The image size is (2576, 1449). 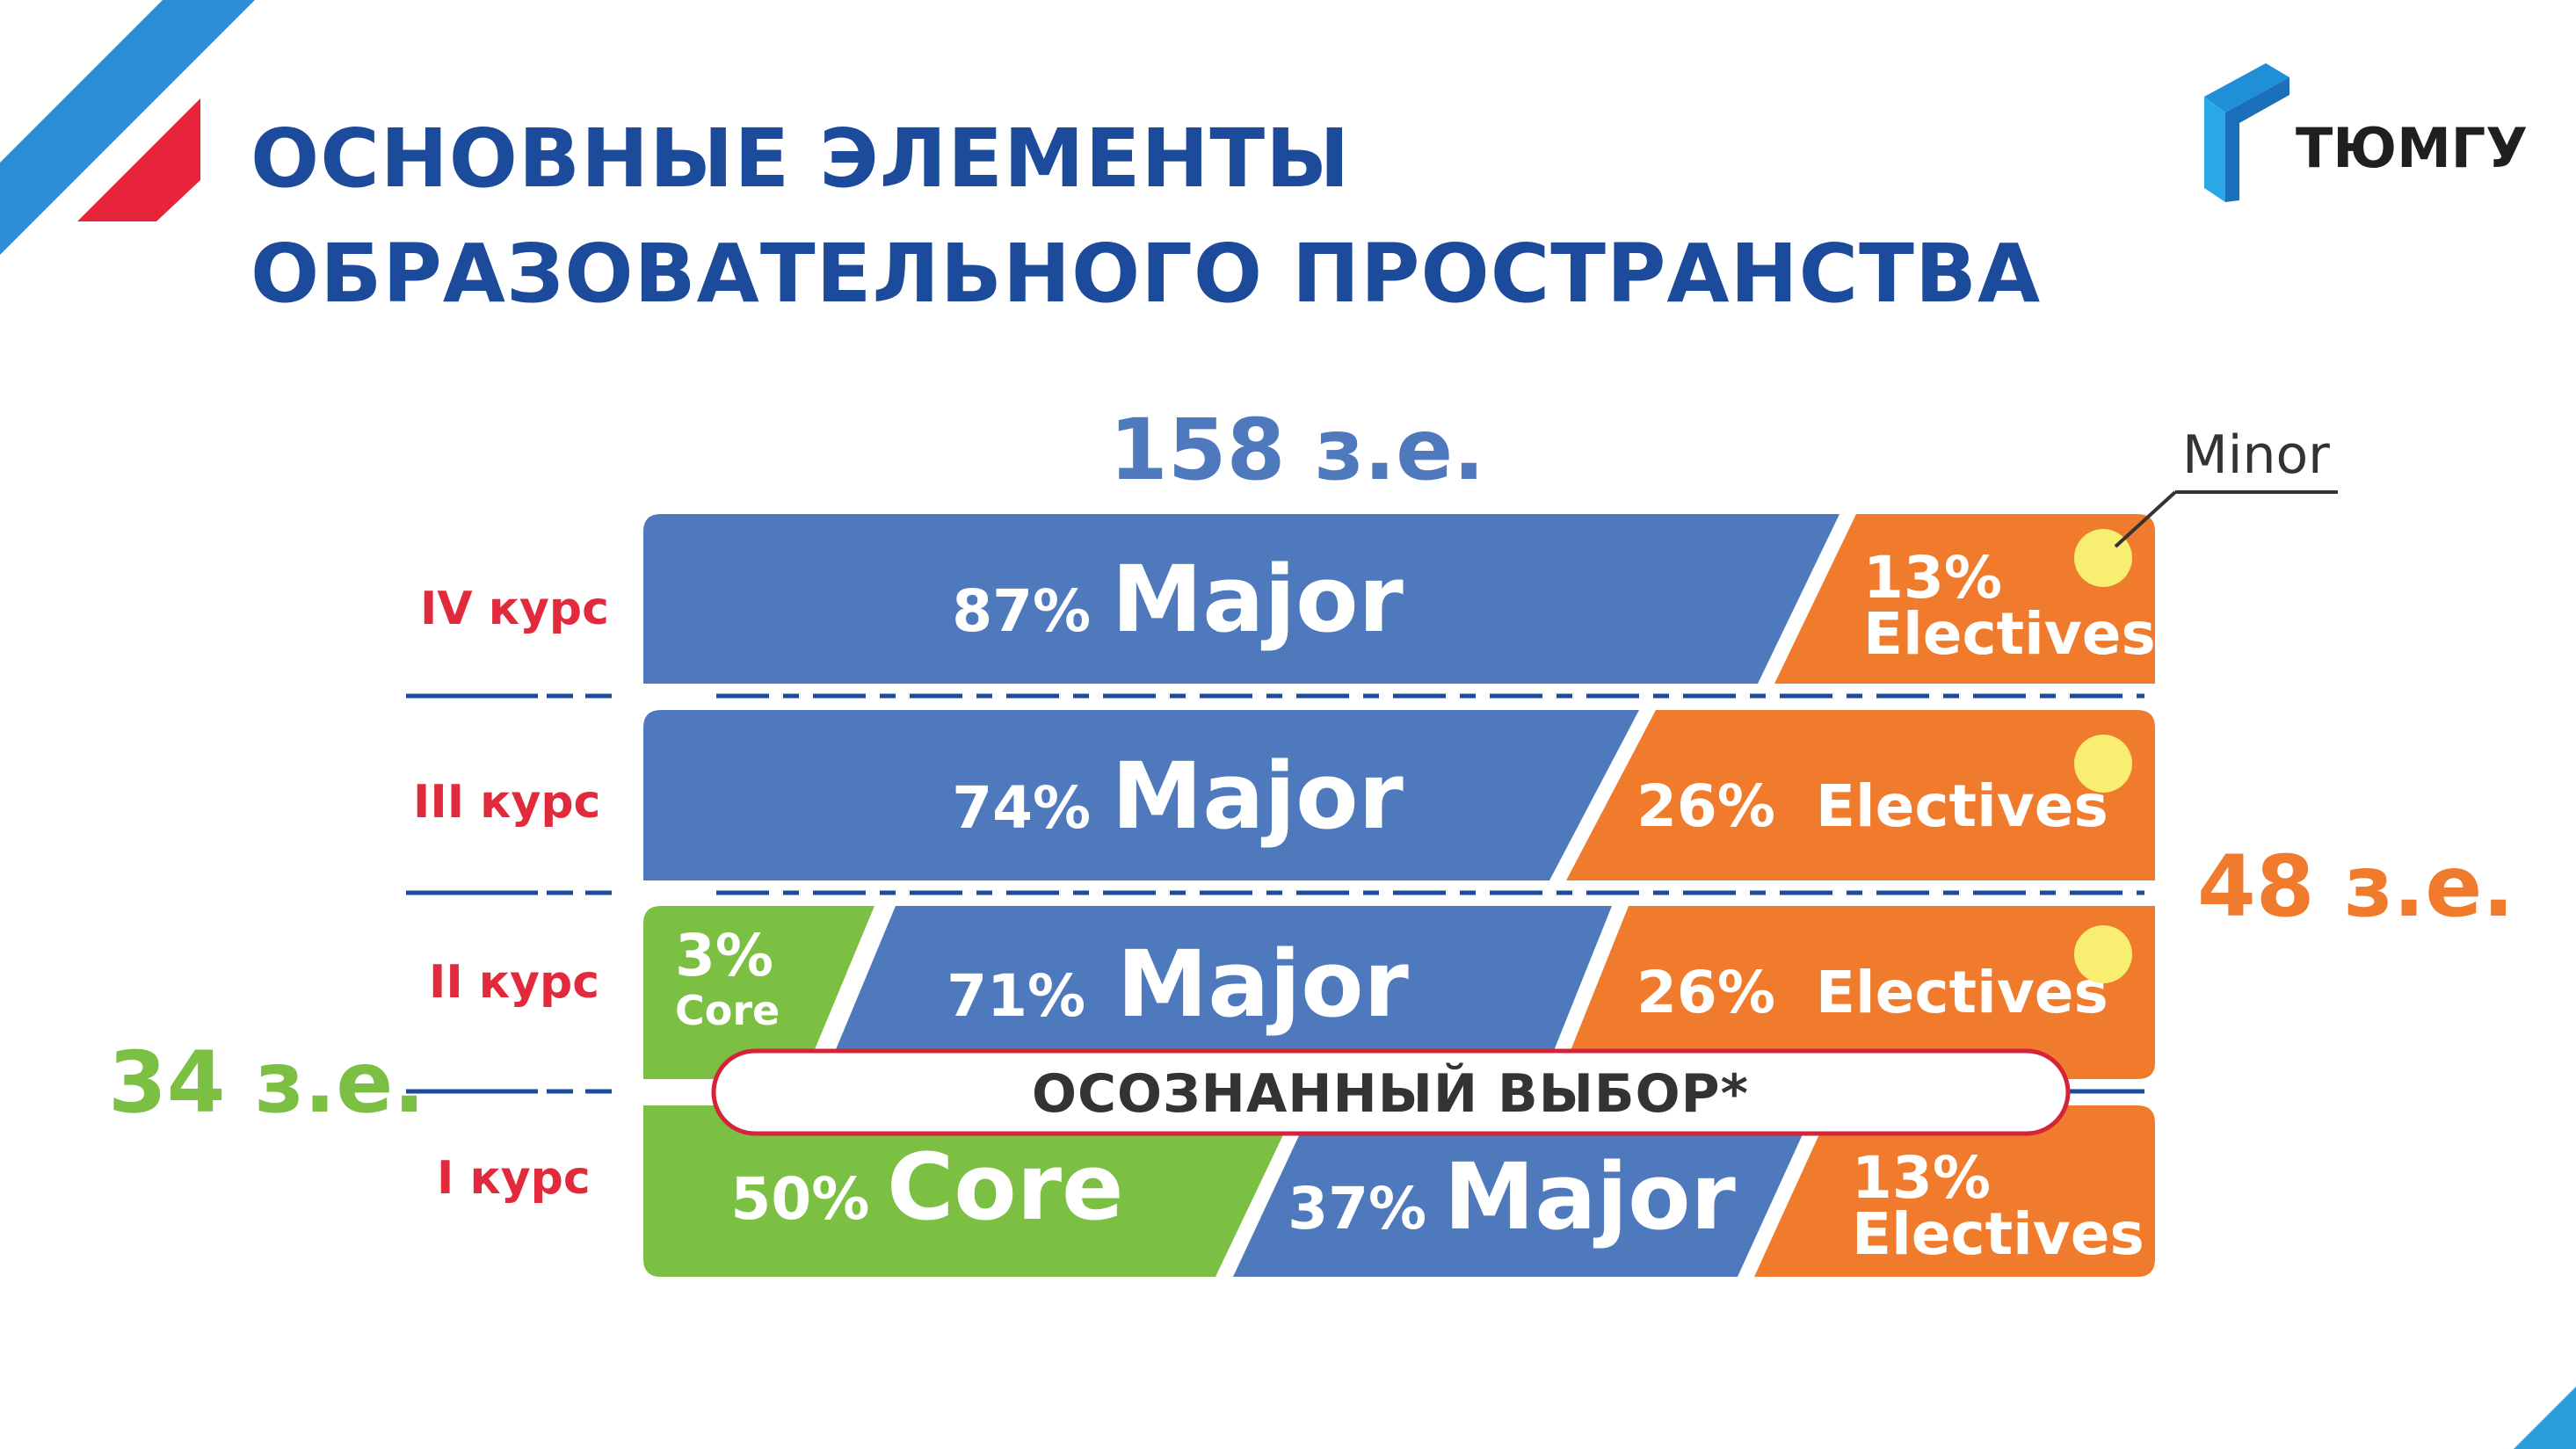 What do you see at coordinates (1872, 992) in the screenshot?
I see `course-ii-electives-label: 26% Electives` at bounding box center [1872, 992].